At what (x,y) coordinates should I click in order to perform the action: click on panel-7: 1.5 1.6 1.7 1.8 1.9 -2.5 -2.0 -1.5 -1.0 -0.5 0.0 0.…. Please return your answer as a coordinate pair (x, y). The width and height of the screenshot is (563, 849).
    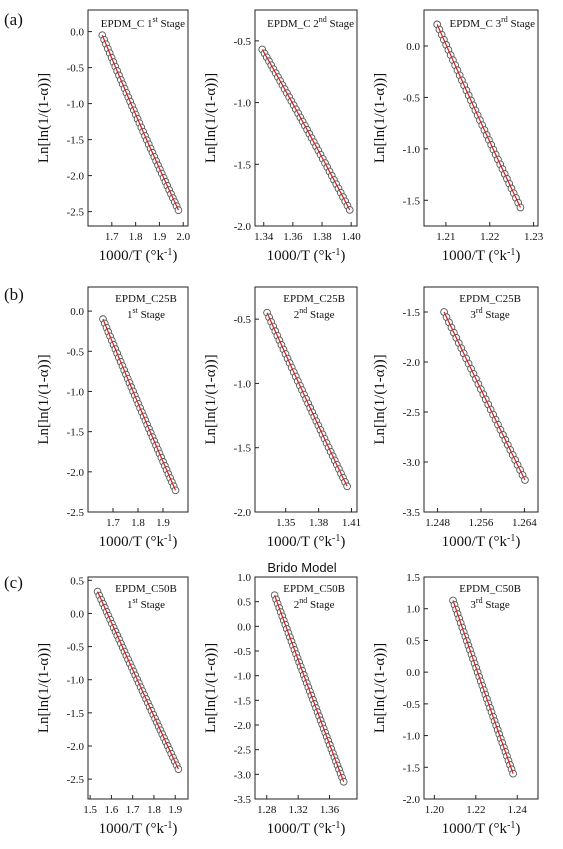
    Looking at the image, I should click on (112, 706).